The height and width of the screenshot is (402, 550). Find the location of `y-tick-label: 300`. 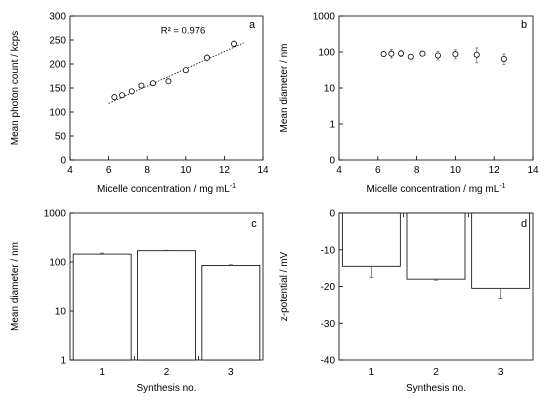

y-tick-label: 300 is located at coordinates (57, 17).